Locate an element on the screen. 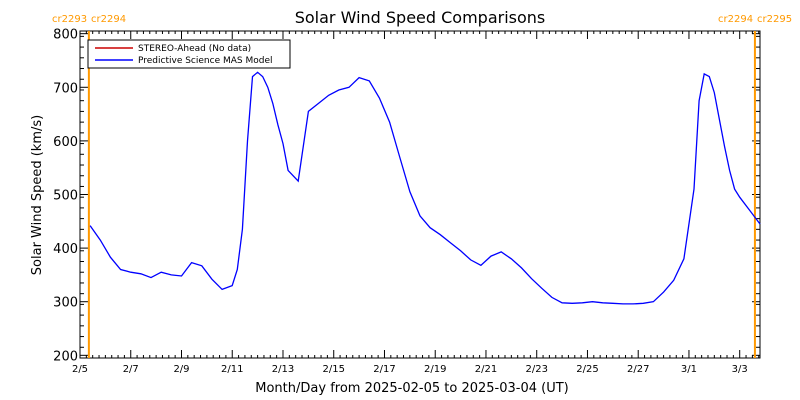  y-tick-label: 700 is located at coordinates (65, 88).